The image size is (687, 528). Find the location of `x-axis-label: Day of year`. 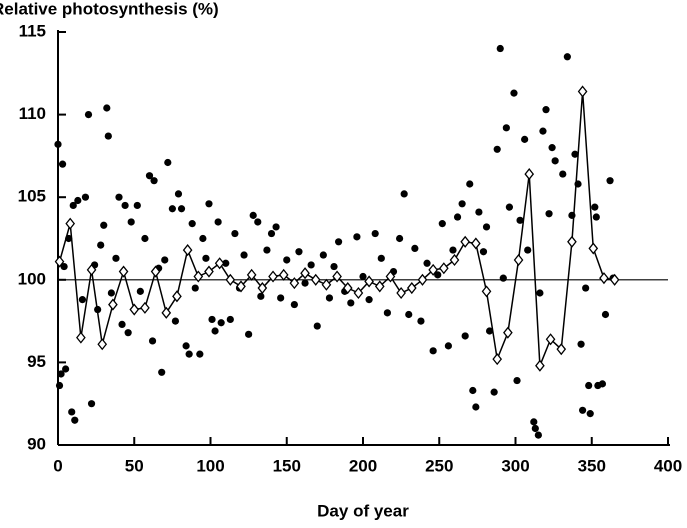

x-axis-label: Day of year is located at coordinates (363, 510).